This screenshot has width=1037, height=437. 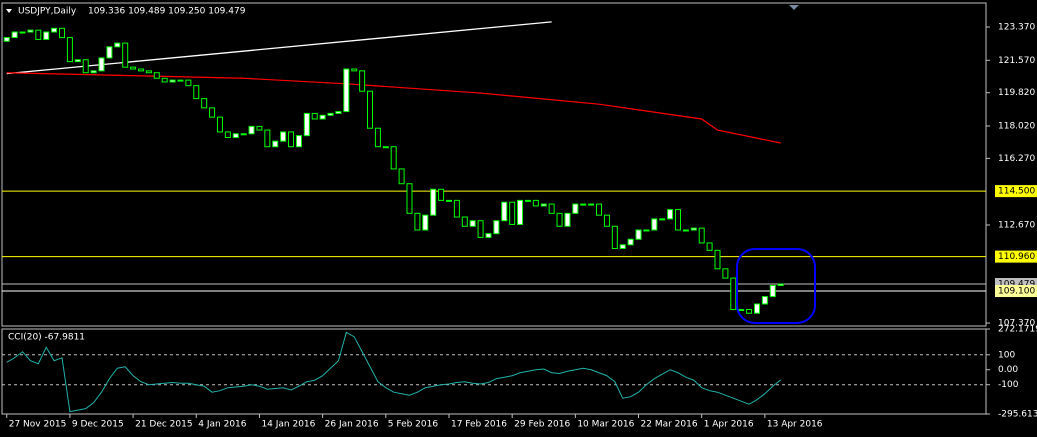 What do you see at coordinates (1016, 93) in the screenshot?
I see `y-tick-label: 119.820` at bounding box center [1016, 93].